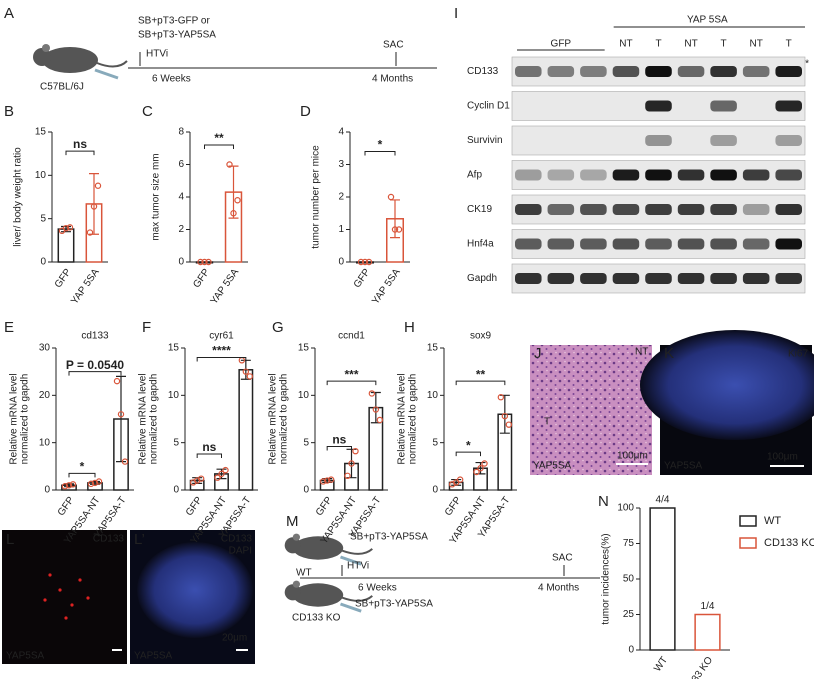 This screenshot has height=679, width=814. What do you see at coordinates (296, 584) in the screenshot?
I see `mouse-ear` at bounding box center [296, 584].